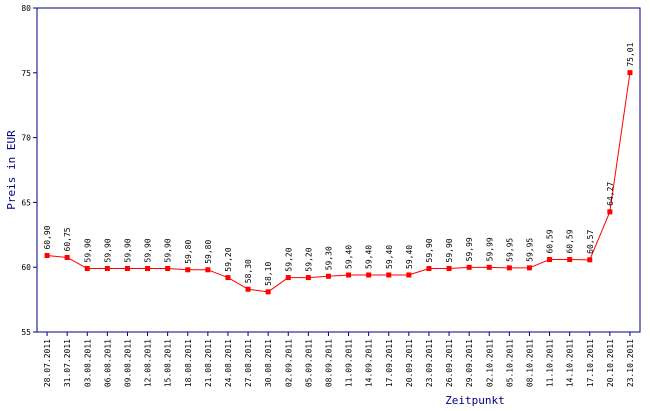  Describe the element at coordinates (228, 363) in the screenshot. I see `x-tick-label: 24.08.2011` at that location.